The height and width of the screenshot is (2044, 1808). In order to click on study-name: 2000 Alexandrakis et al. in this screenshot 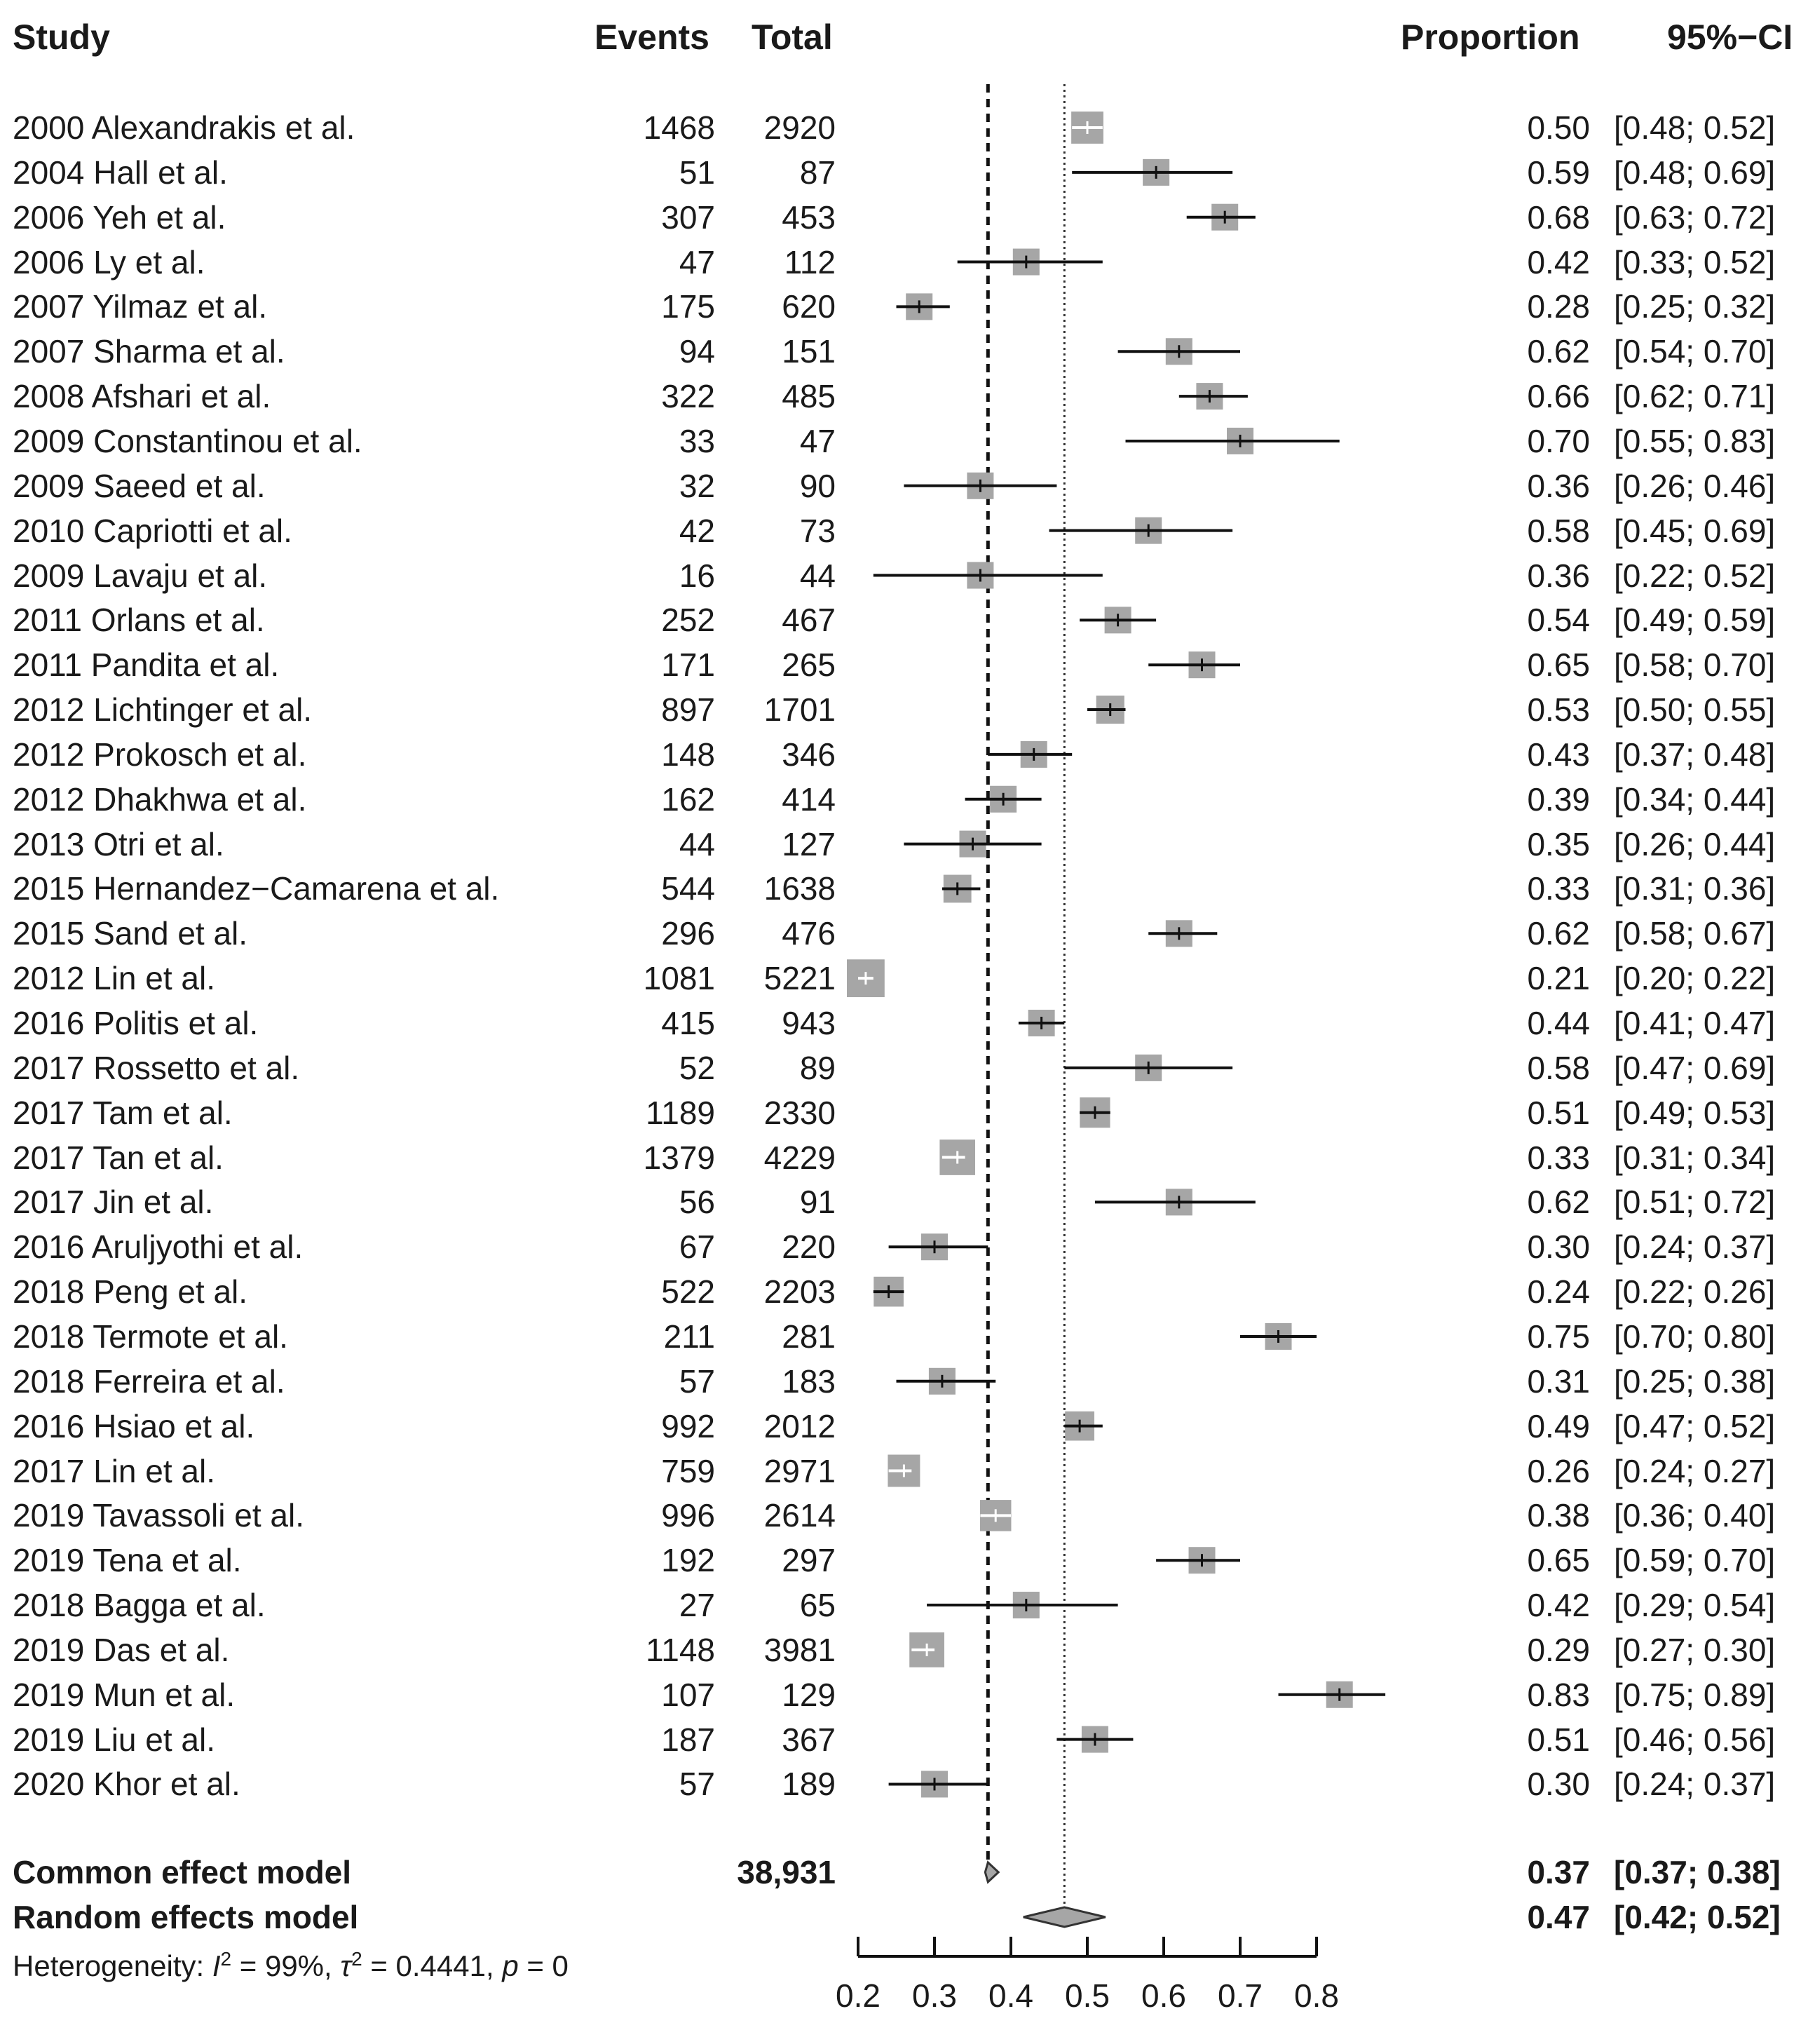, I will do `click(184, 127)`.